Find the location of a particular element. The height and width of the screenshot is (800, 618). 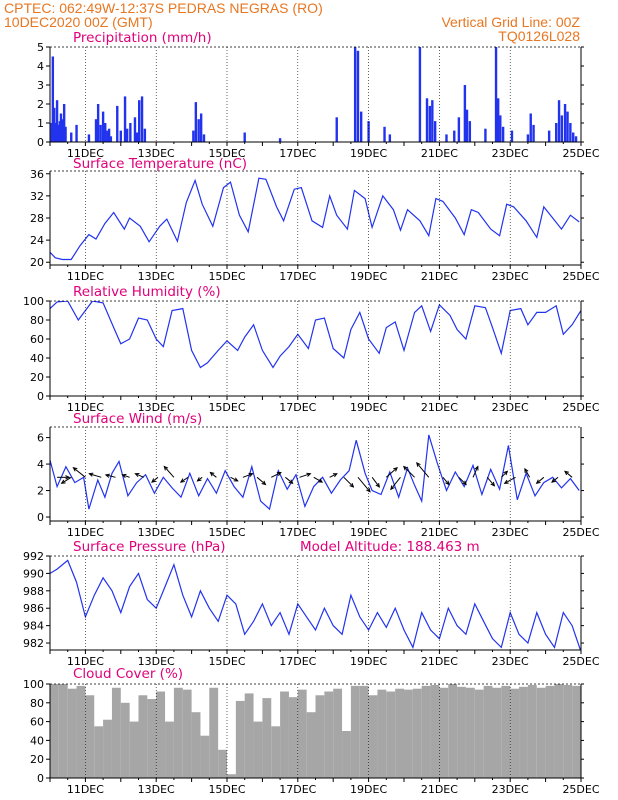

x-tick-label: 21DEC is located at coordinates (439, 661).